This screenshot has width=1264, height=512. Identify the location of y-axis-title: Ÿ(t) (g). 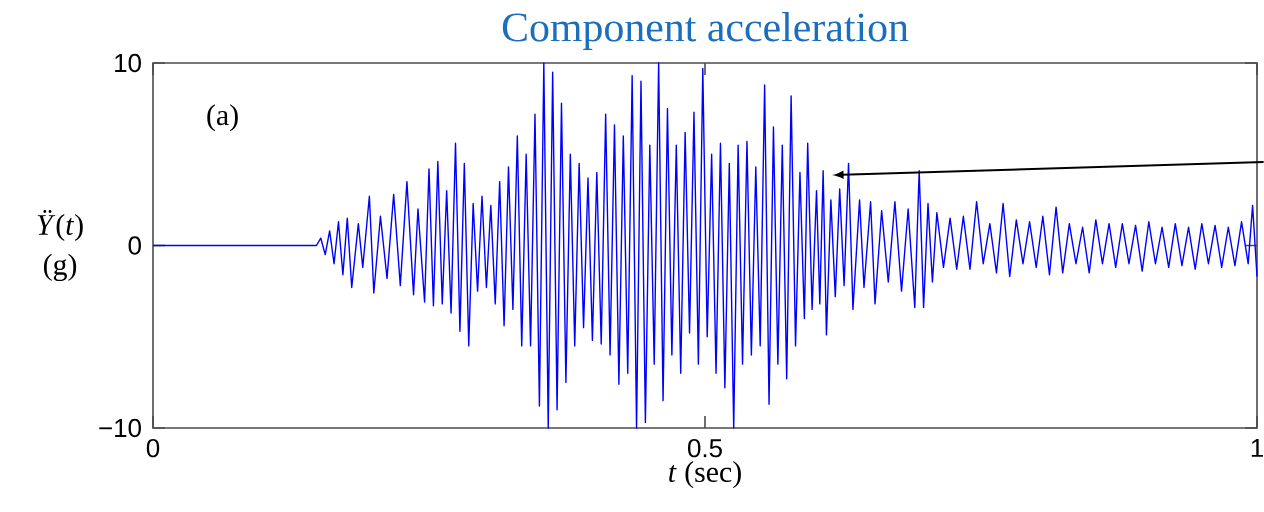
(60, 246).